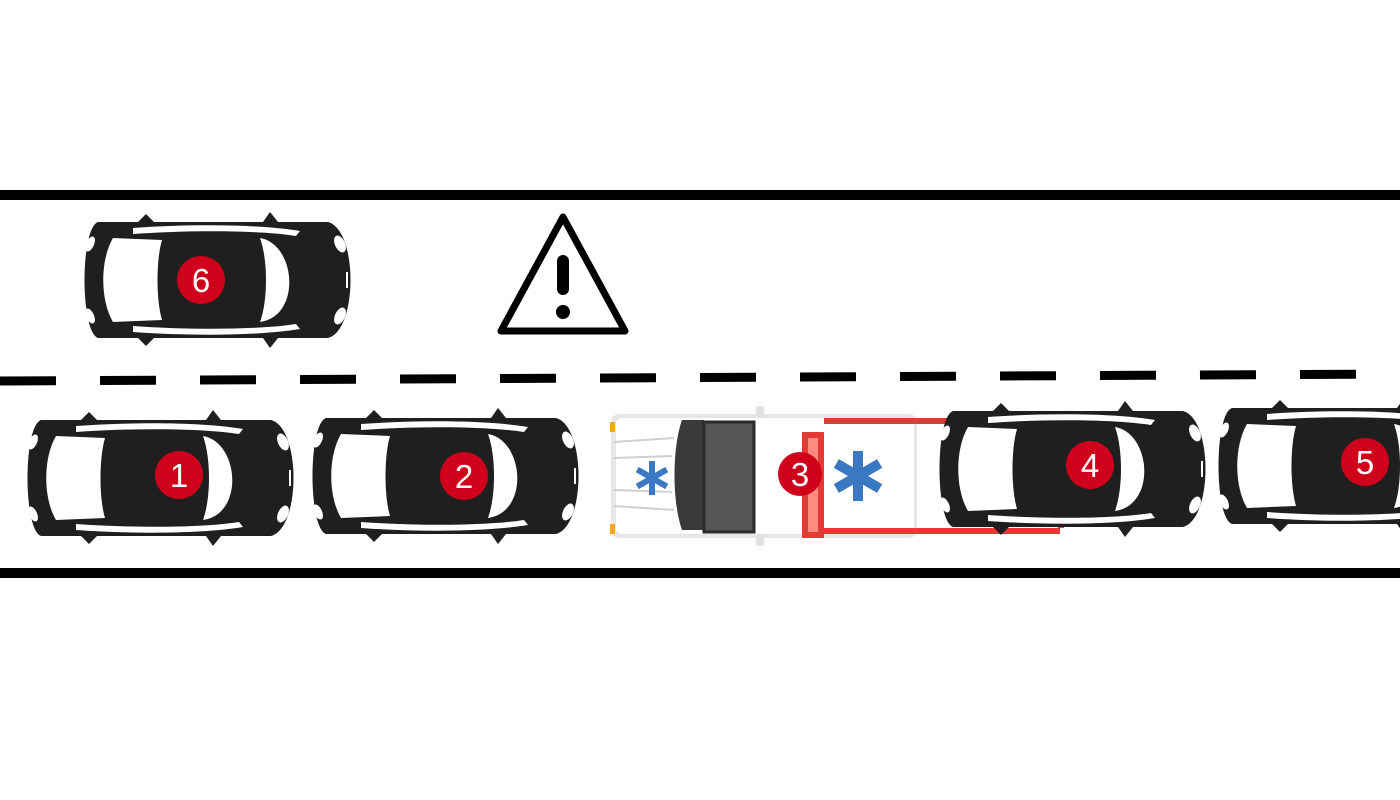  What do you see at coordinates (700, 377) in the screenshot?
I see `lane-divider` at bounding box center [700, 377].